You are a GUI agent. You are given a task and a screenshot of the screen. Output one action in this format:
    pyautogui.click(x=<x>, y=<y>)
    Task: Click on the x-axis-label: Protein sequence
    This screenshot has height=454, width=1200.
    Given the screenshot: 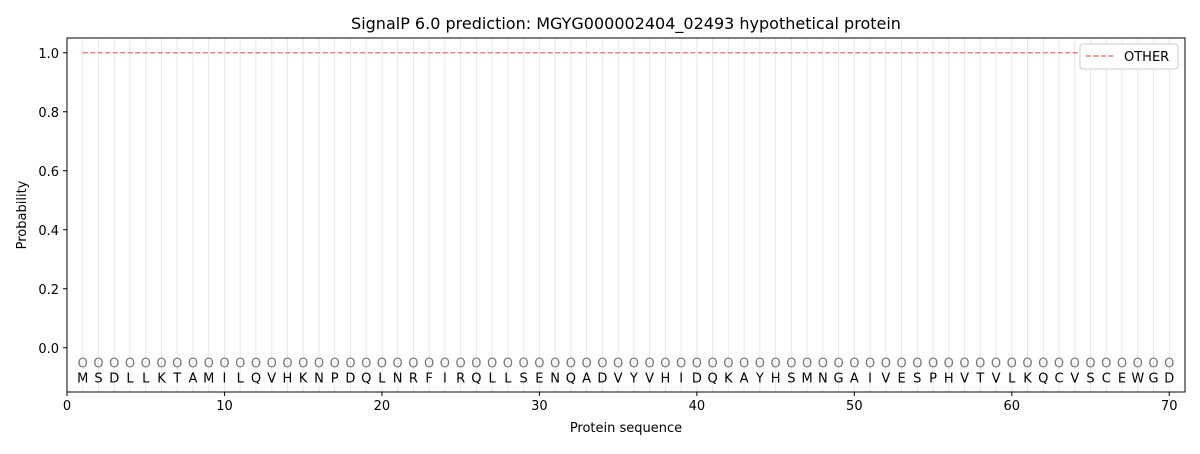 What is the action you would take?
    pyautogui.click(x=626, y=428)
    